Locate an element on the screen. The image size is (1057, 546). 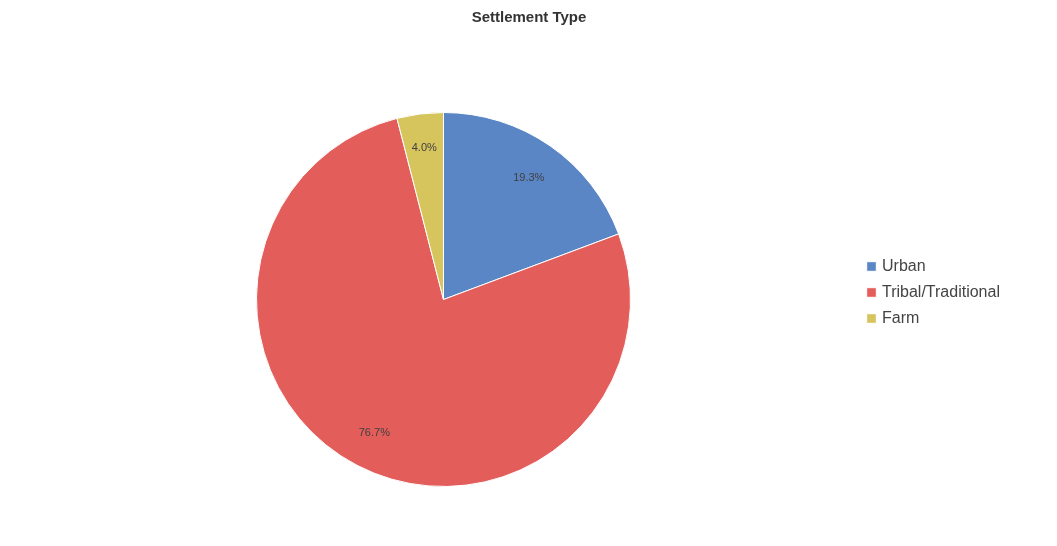
legend-label: Tribal/Traditional is located at coordinates (941, 291).